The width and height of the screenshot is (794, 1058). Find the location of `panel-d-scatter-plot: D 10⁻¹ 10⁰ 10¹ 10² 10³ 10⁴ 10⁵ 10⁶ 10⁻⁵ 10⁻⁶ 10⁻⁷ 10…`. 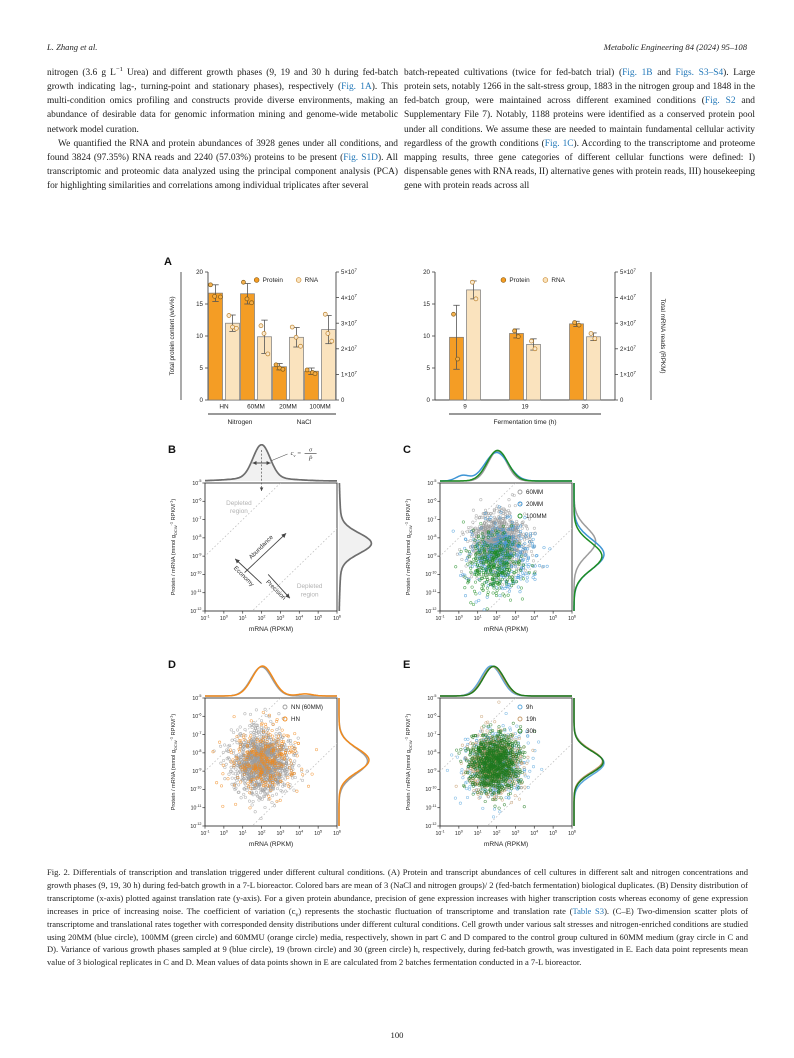

panel-d-scatter-plot: D 10⁻¹ 10⁰ 10¹ 10² 10³ 10⁴ 10⁵ 10⁶ 10⁻⁵ 10⁻⁶ 10⁻⁷ 10… is located at coordinates (269, 753).